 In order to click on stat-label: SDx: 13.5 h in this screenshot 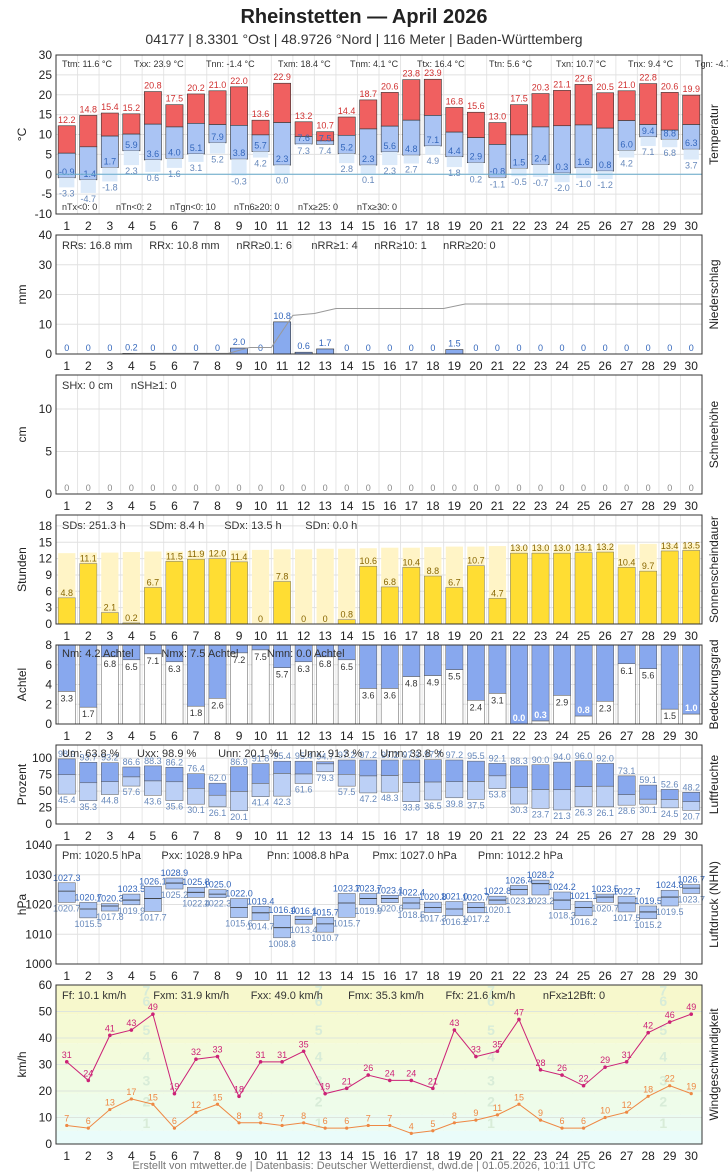, I will do `click(252, 526)`.